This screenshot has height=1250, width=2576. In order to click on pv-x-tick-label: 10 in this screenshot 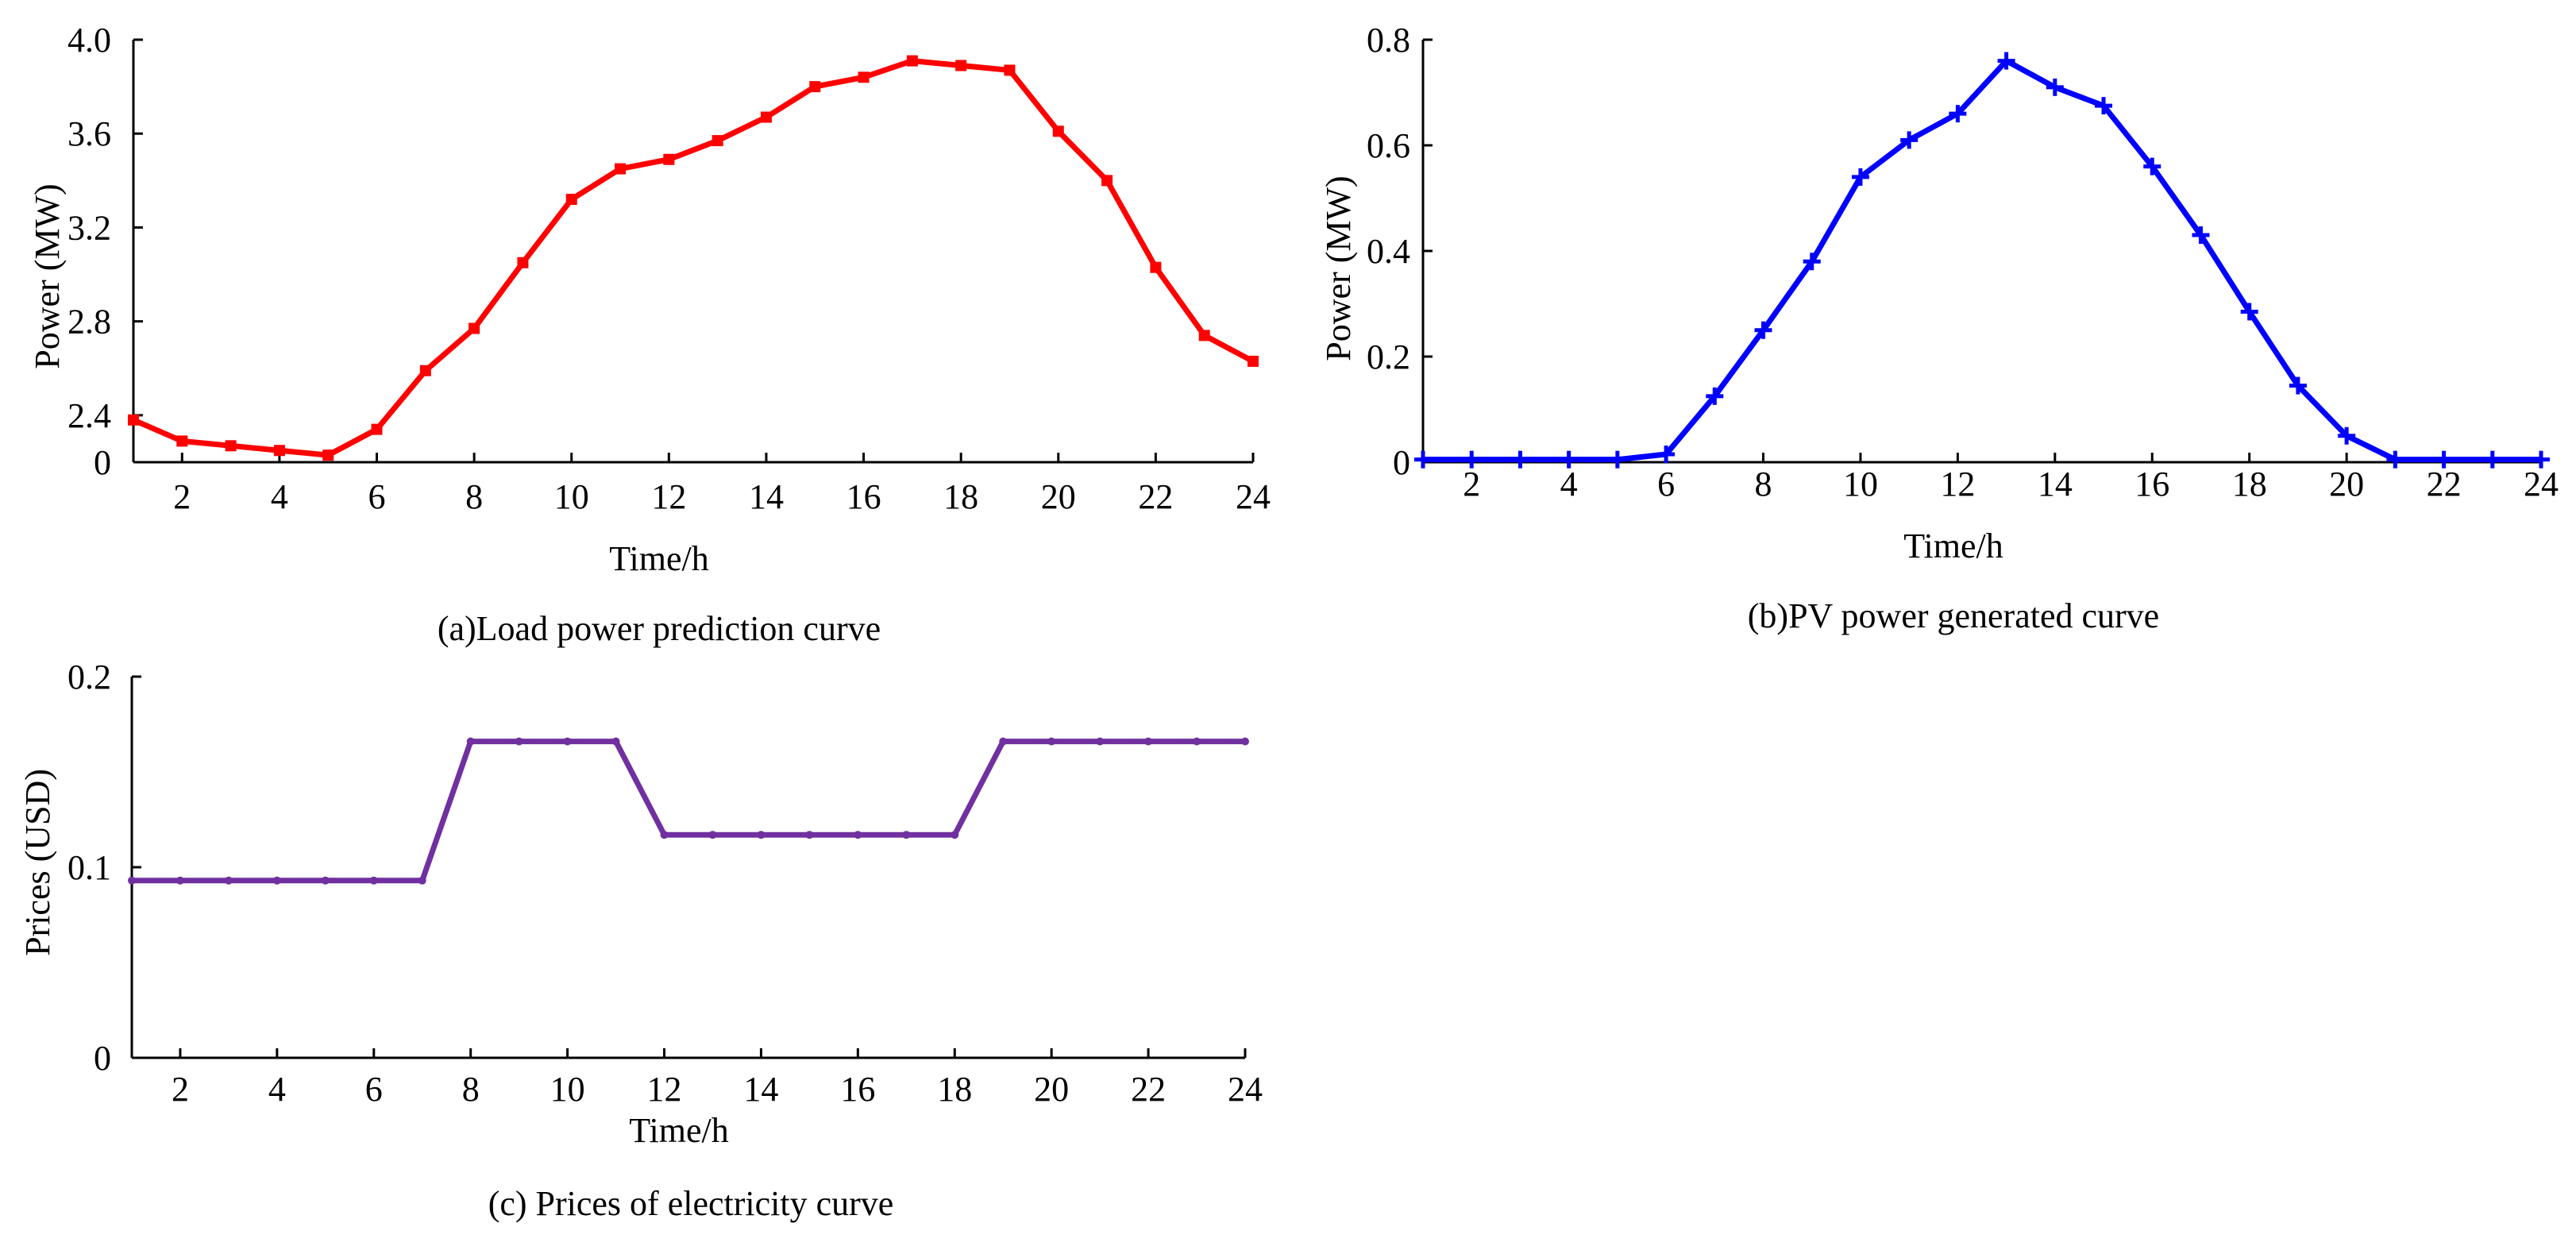, I will do `click(1860, 484)`.